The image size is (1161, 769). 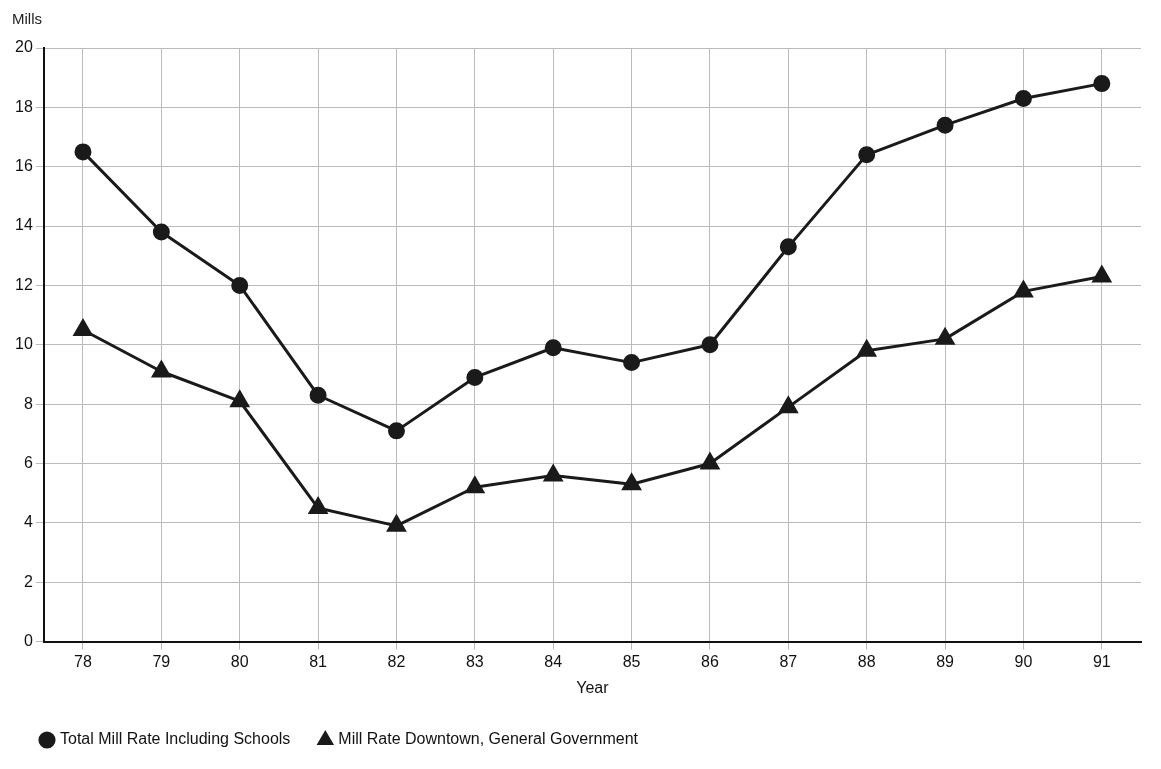 What do you see at coordinates (28, 462) in the screenshot?
I see `y-tick-label: 6` at bounding box center [28, 462].